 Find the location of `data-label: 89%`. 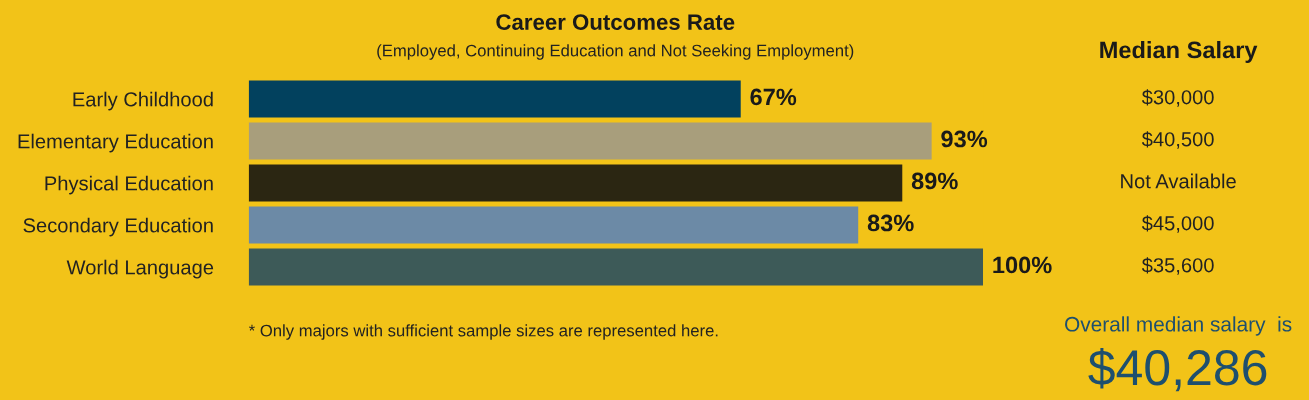

data-label: 89% is located at coordinates (934, 181).